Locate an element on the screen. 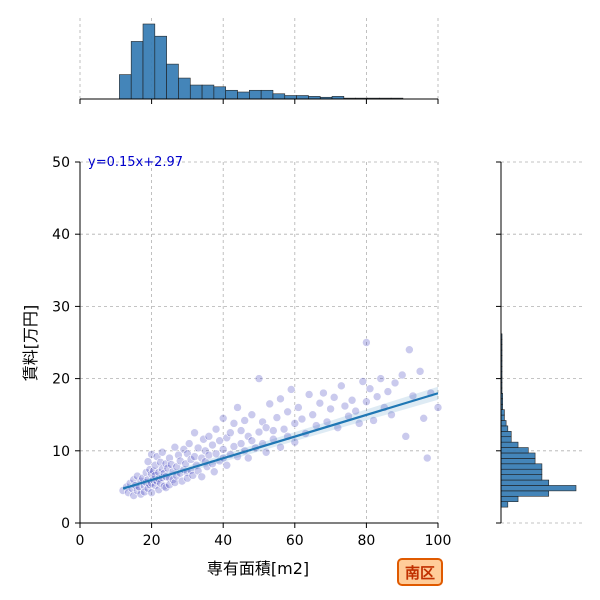  y-tick-label: 10 is located at coordinates (61, 452).